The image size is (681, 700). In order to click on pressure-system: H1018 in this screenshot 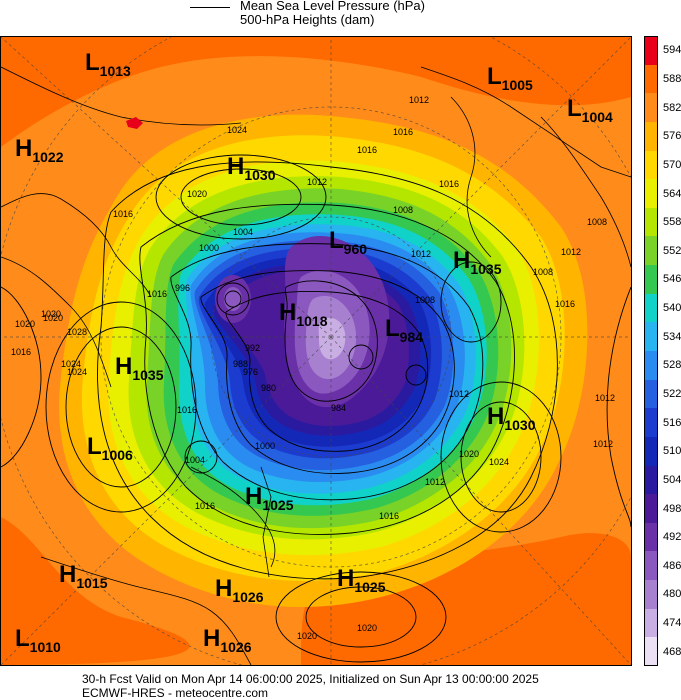, I will do `click(303, 314)`.